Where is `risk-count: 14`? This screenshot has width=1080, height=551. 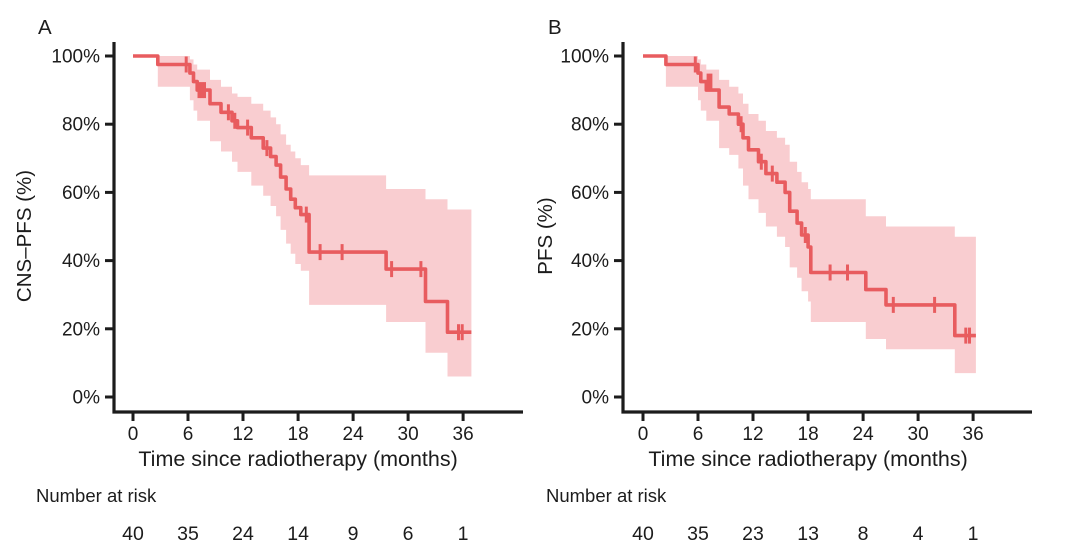
risk-count: 14 is located at coordinates (298, 534).